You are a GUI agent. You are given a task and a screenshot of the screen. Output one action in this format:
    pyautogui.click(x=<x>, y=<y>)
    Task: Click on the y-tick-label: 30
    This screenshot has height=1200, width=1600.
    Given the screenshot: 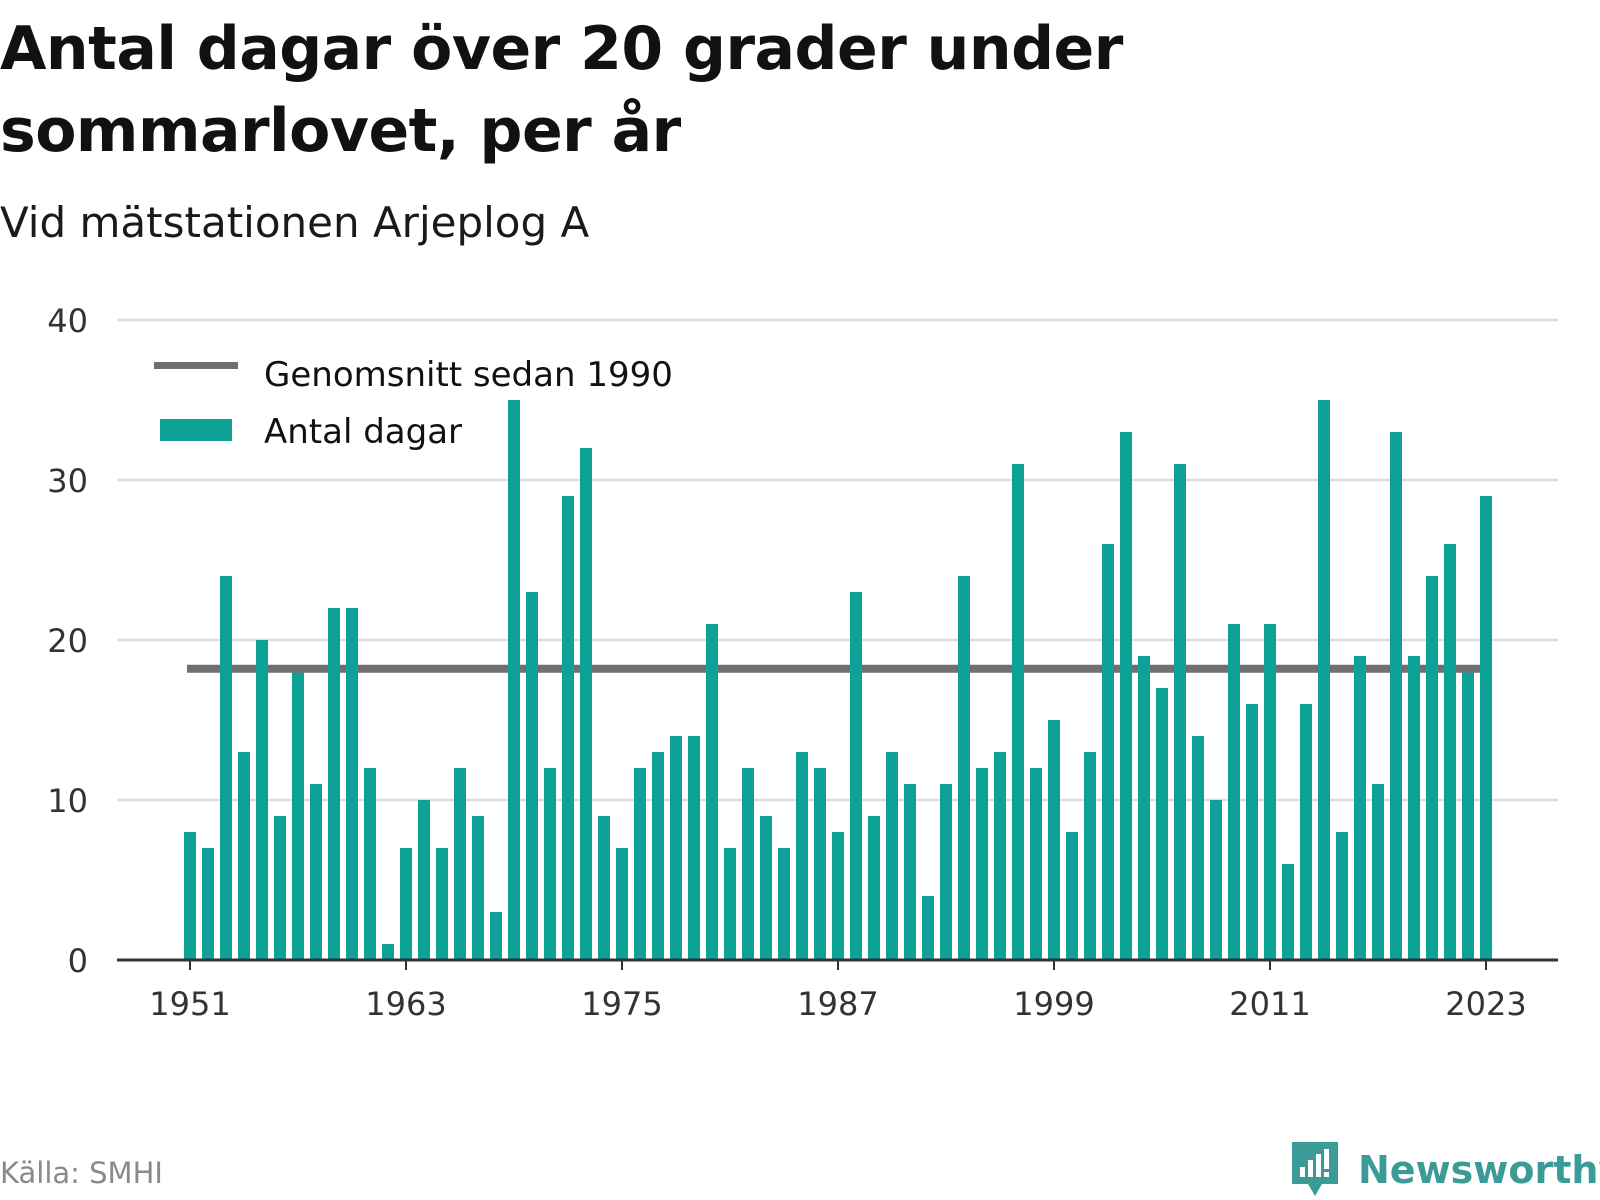 What is the action you would take?
    pyautogui.click(x=67, y=481)
    